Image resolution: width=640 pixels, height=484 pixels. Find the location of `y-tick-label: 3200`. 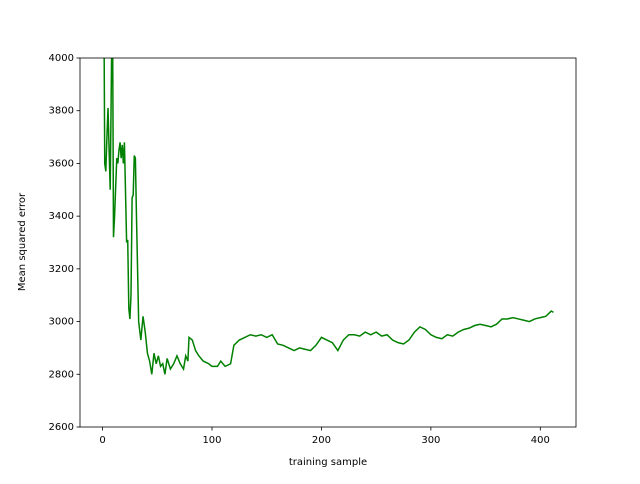

y-tick-label: 3200 is located at coordinates (61, 269).